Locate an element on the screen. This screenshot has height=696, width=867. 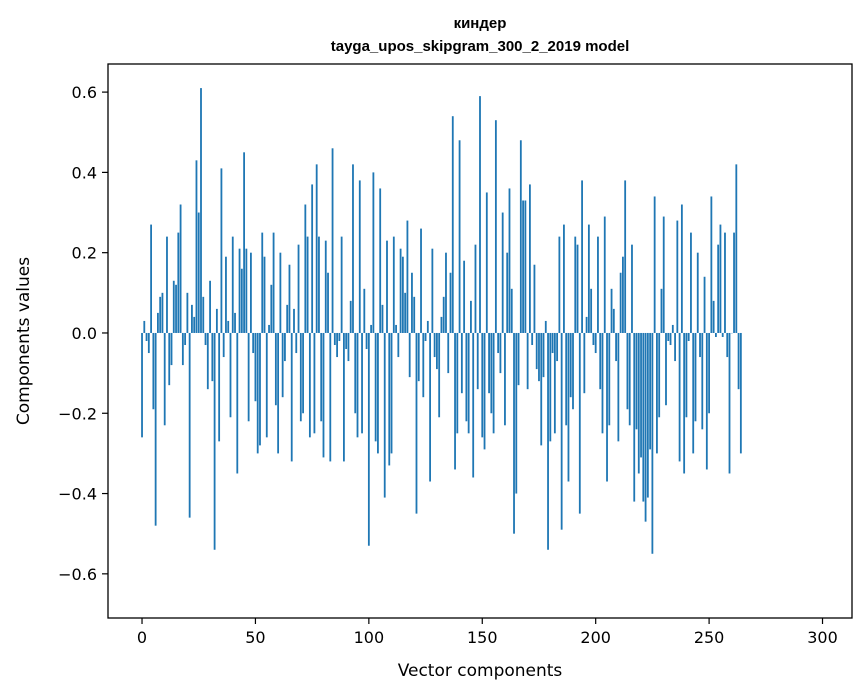
y-tick-label: 0.6 is located at coordinates (84, 92).